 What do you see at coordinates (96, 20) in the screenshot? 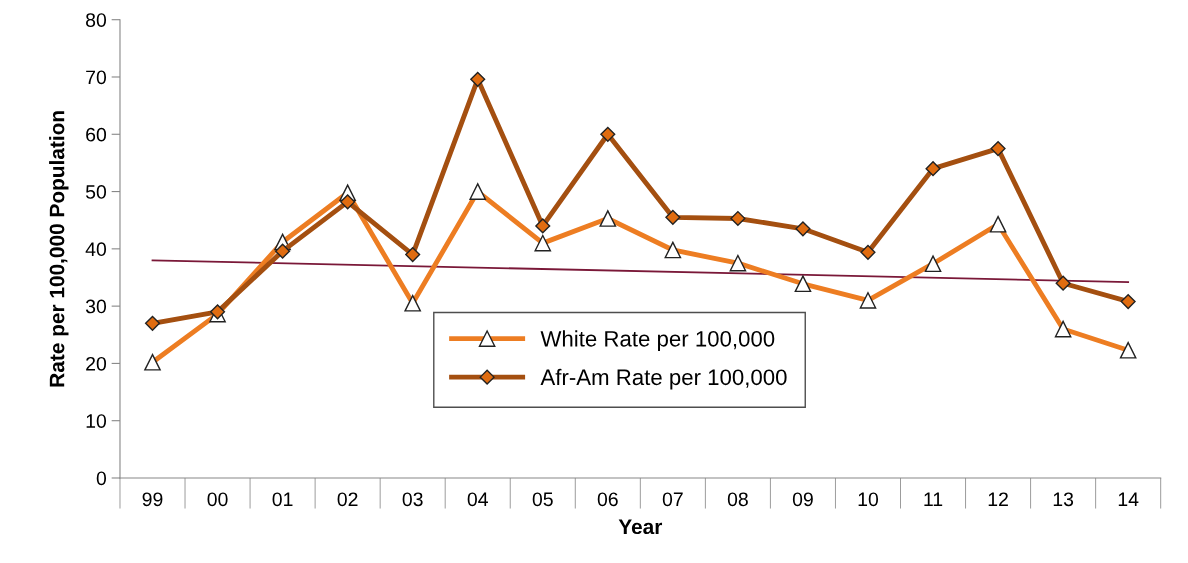
I see `y-tick-label: 80` at bounding box center [96, 20].